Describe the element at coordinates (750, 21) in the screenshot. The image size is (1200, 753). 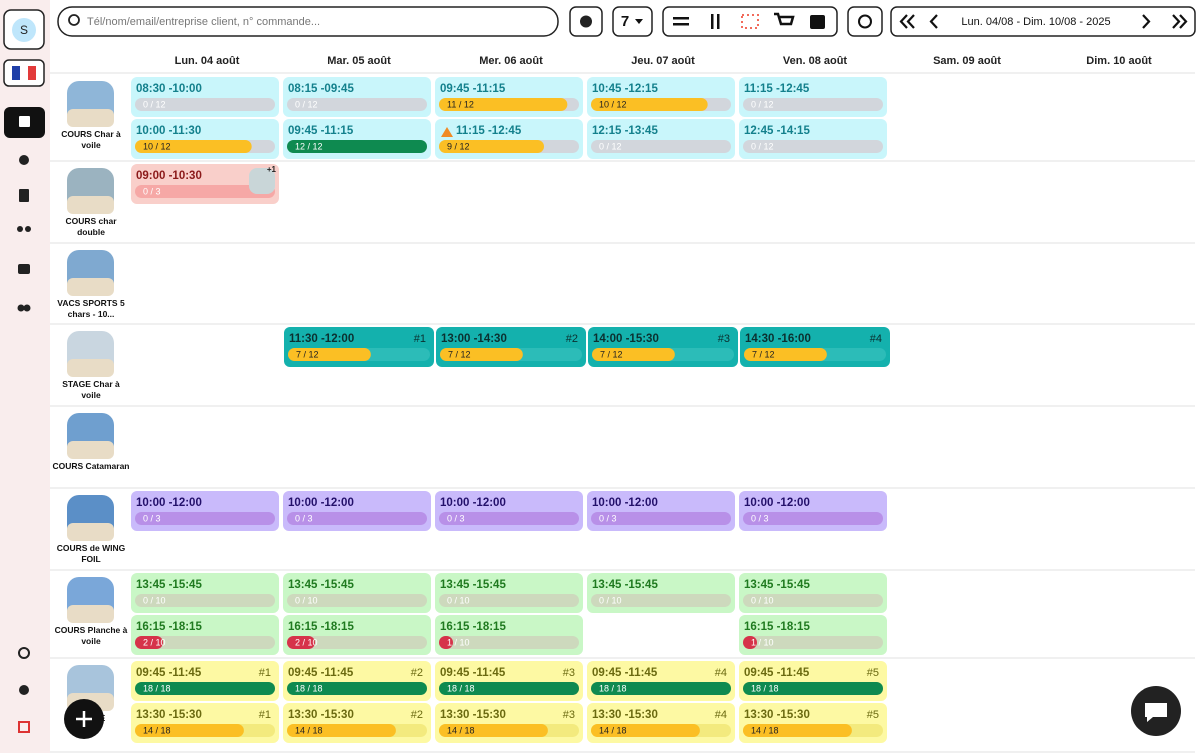
I see `view-list` at that location.